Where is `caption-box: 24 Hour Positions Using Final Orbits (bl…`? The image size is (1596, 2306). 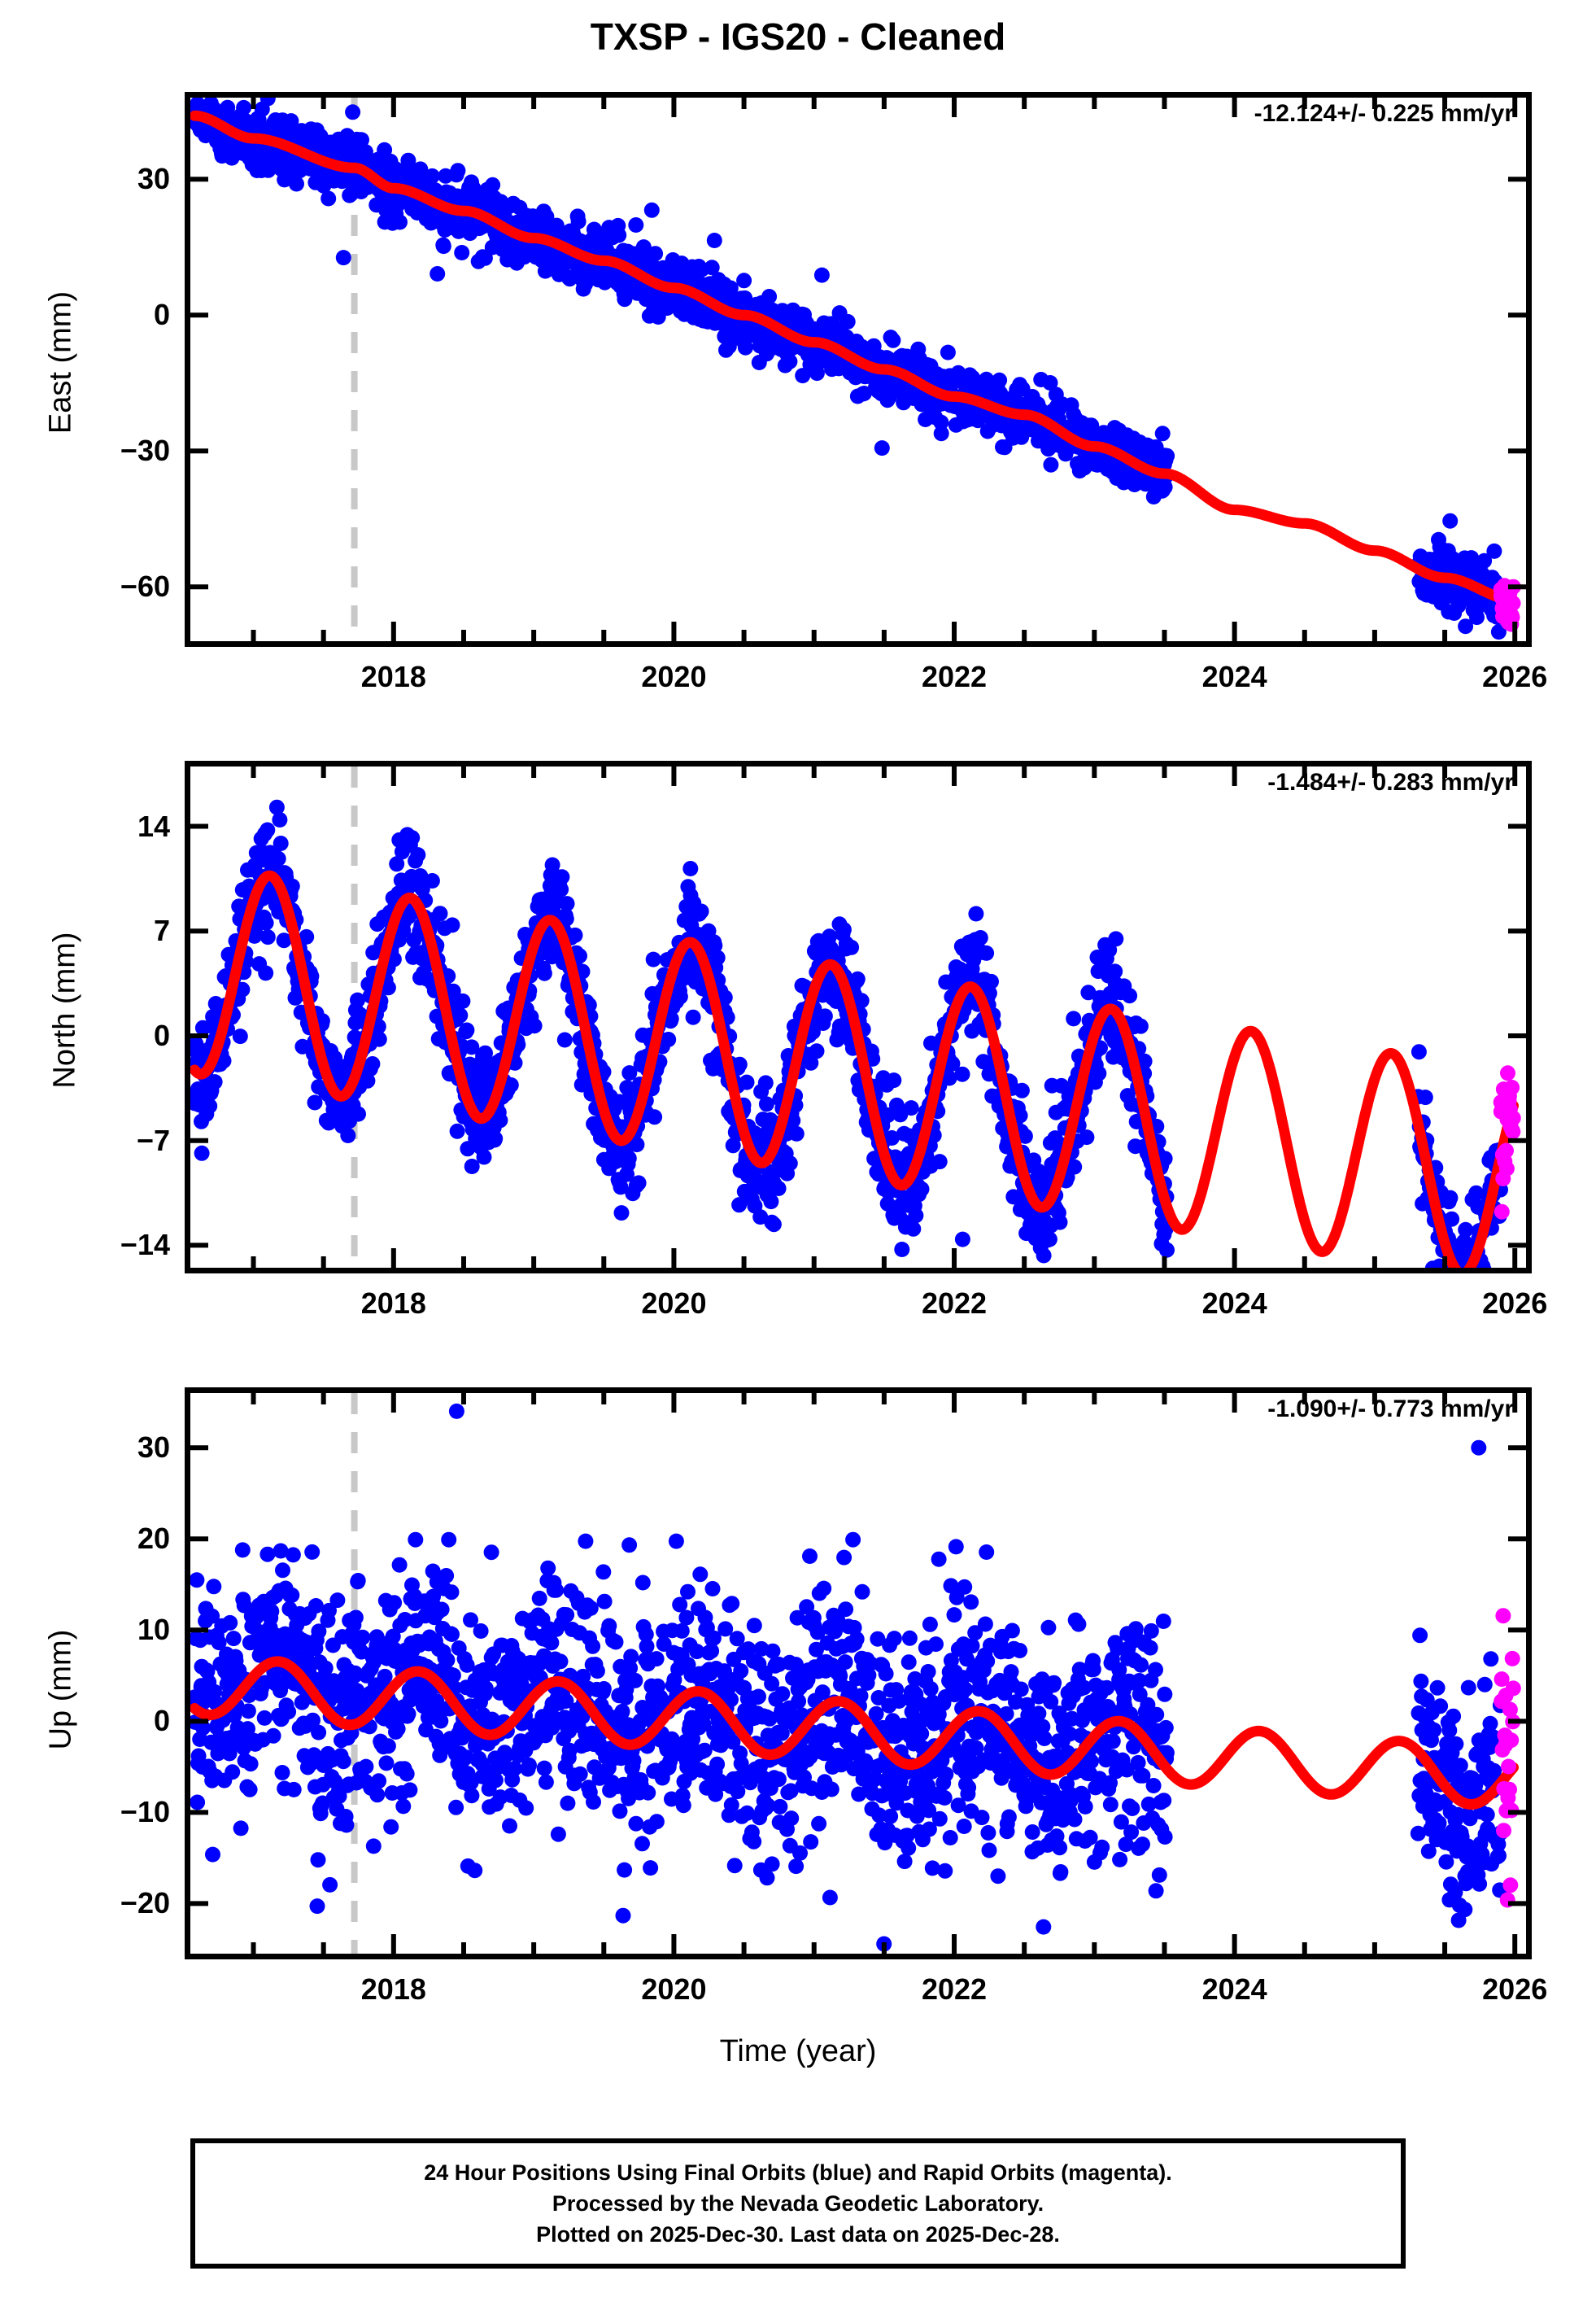
caption-box: 24 Hour Positions Using Final Orbits (bl… is located at coordinates (798, 2203).